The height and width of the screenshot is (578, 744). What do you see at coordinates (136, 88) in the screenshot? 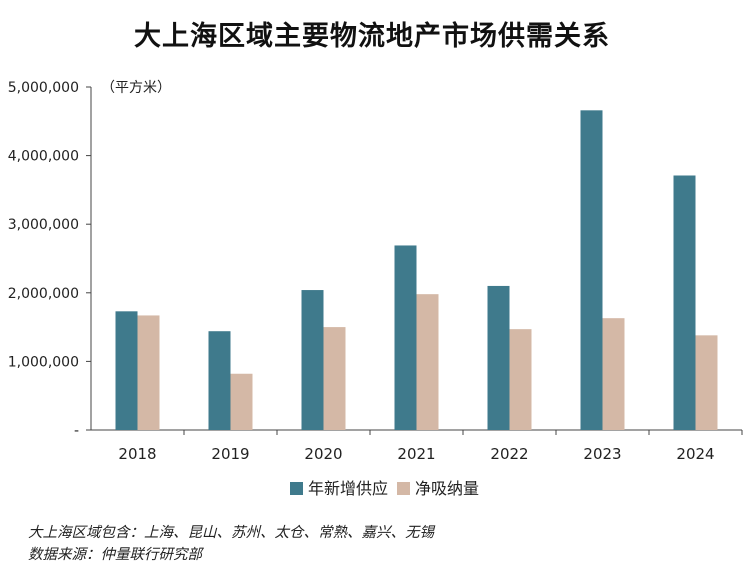
I see `y-unit-label: （平方米）` at bounding box center [136, 88].